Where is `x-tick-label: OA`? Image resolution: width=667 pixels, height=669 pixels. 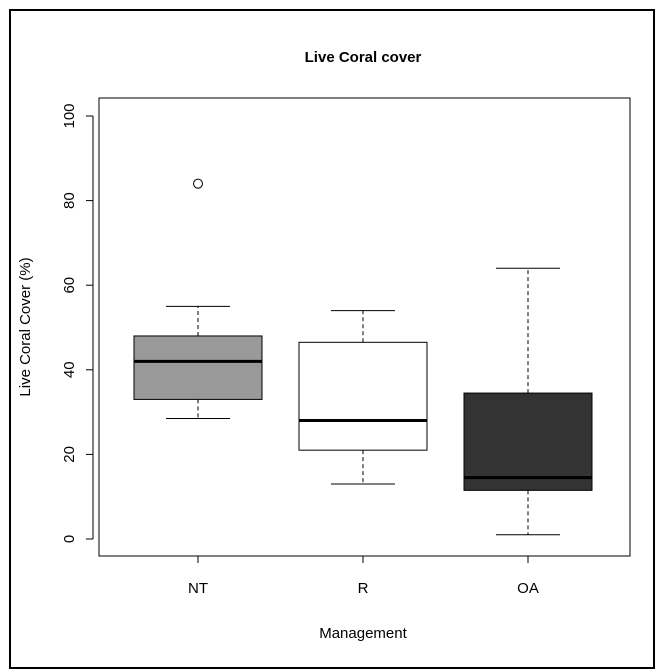
x-tick-label: OA is located at coordinates (528, 588).